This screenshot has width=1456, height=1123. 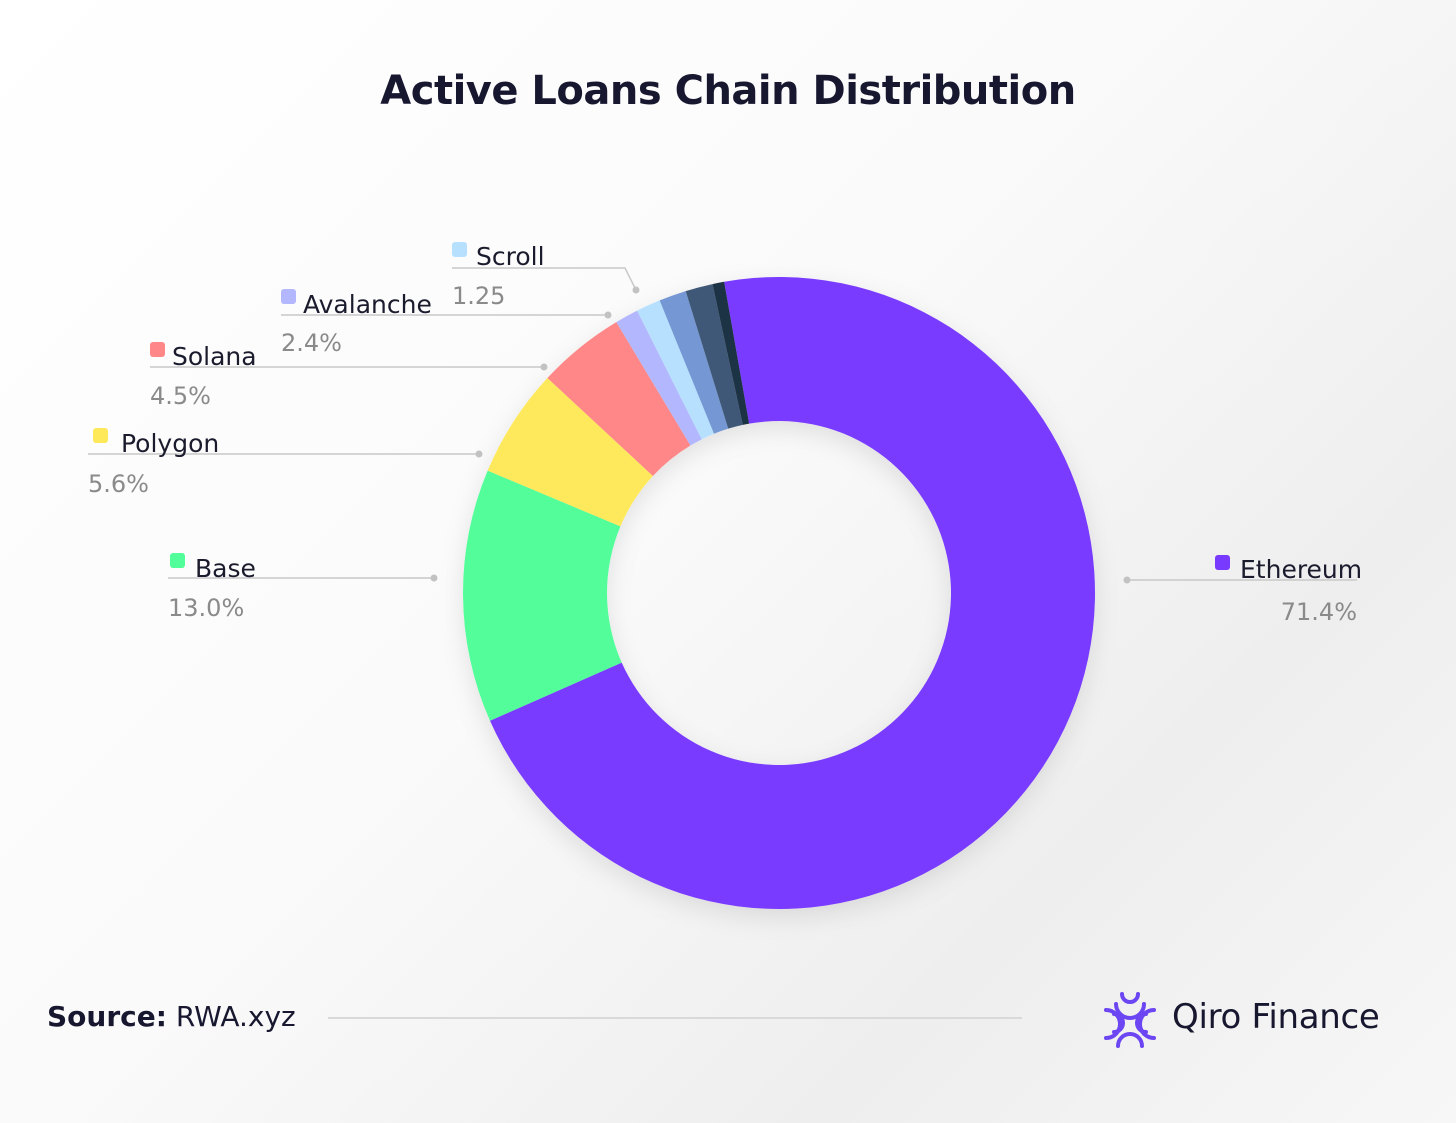 I want to click on data-label-scroll: 1.25, so click(x=478, y=296).